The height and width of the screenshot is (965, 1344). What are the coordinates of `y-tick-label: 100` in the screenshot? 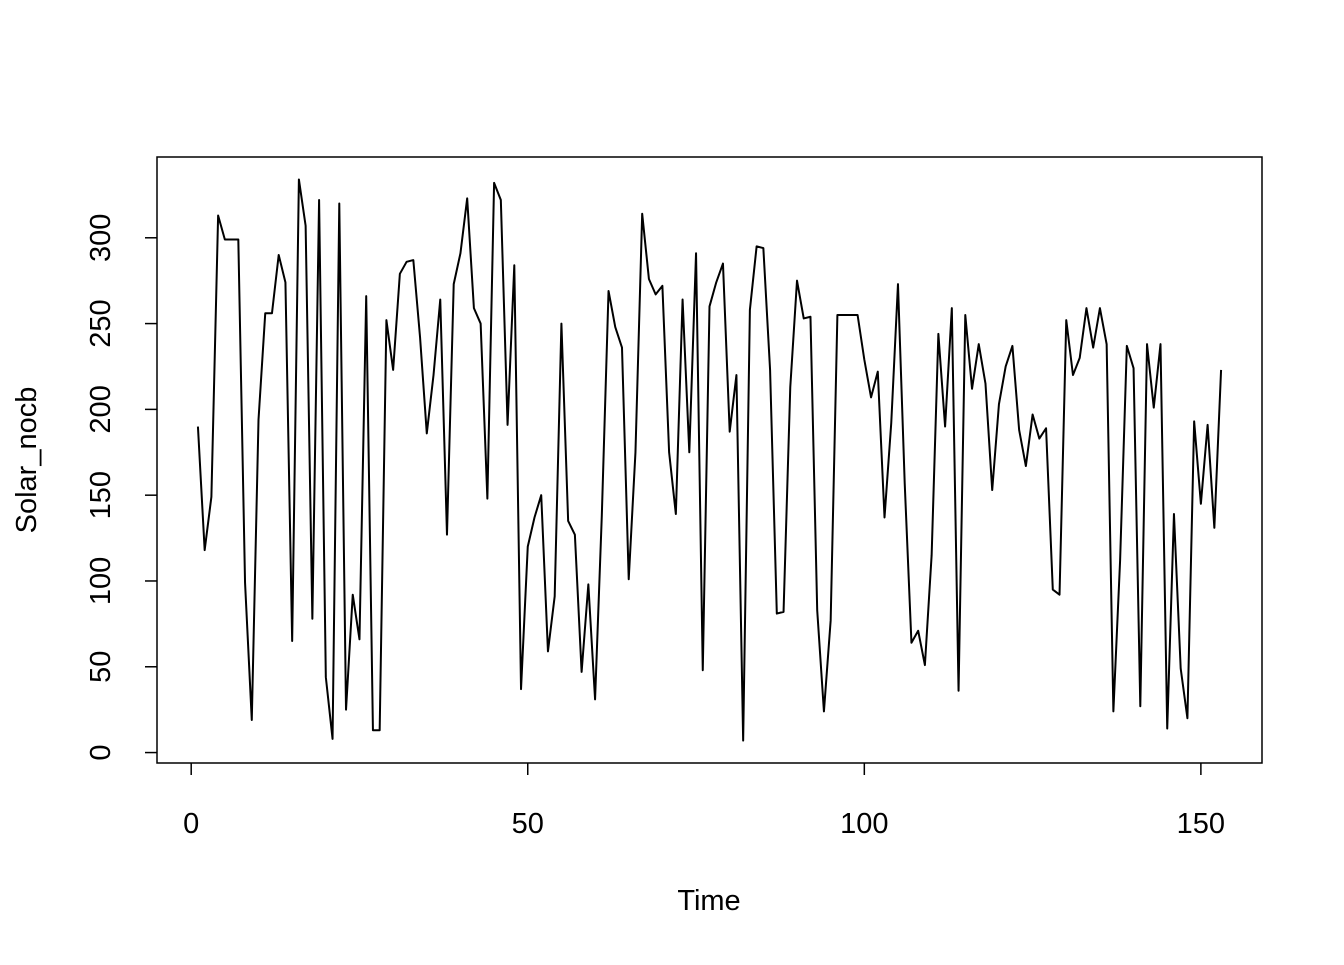 It's located at (101, 581).